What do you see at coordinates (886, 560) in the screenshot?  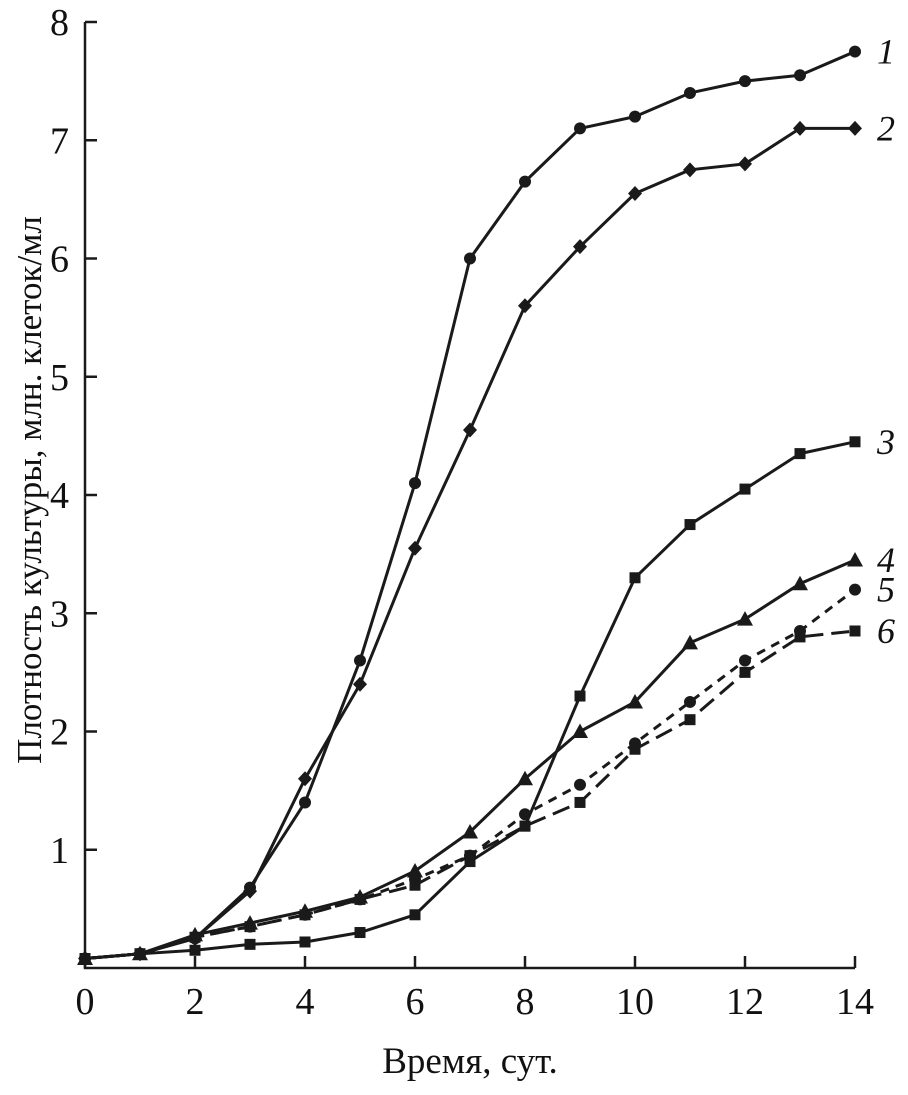 I see `series-label-4: 4` at bounding box center [886, 560].